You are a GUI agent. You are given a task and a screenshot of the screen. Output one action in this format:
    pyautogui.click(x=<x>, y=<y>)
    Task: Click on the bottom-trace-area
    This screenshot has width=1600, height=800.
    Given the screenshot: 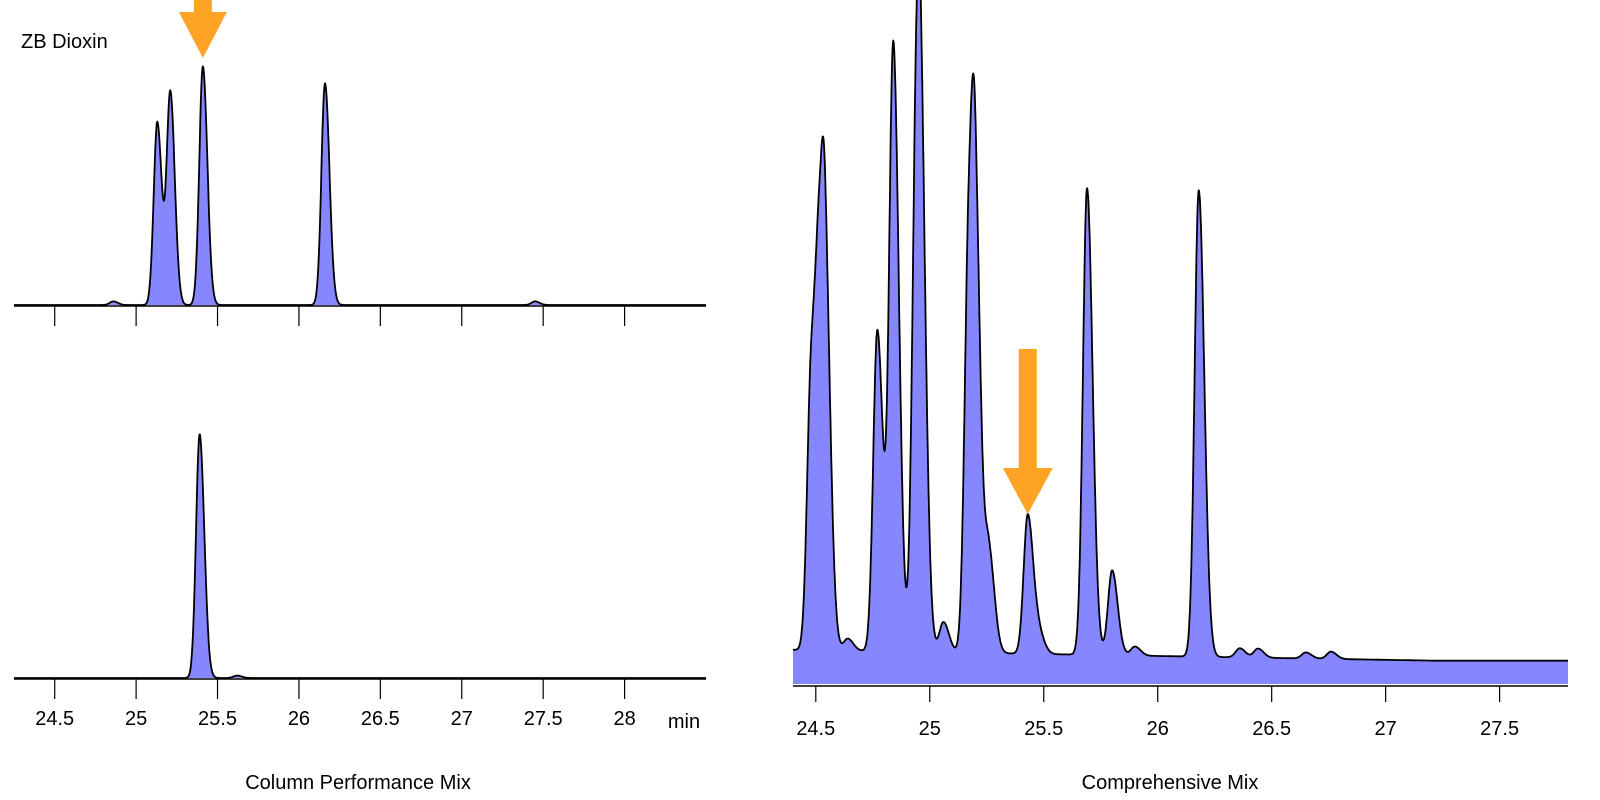 What is the action you would take?
    pyautogui.click(x=360, y=556)
    